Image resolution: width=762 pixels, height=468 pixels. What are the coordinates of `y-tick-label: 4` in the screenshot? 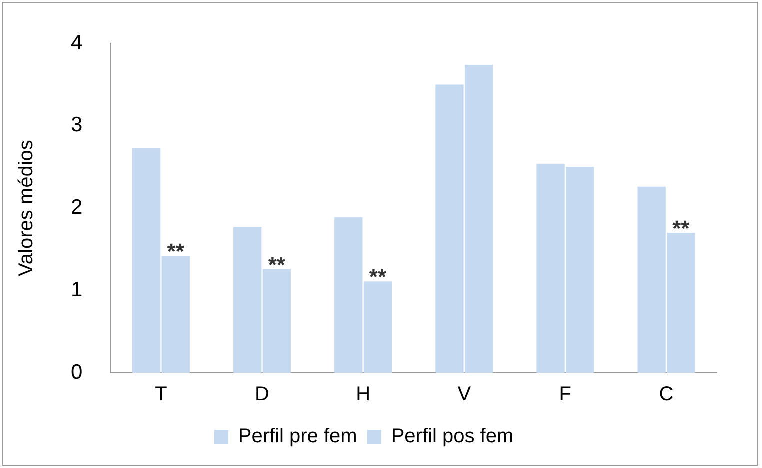 It's located at (76, 42).